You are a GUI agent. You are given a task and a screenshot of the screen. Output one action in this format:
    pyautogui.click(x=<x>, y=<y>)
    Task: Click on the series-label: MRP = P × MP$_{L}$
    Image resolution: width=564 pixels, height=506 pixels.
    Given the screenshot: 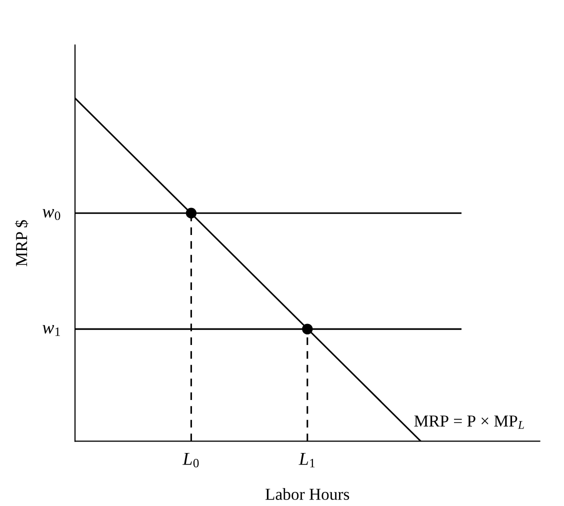 What is the action you would take?
    pyautogui.click(x=469, y=422)
    